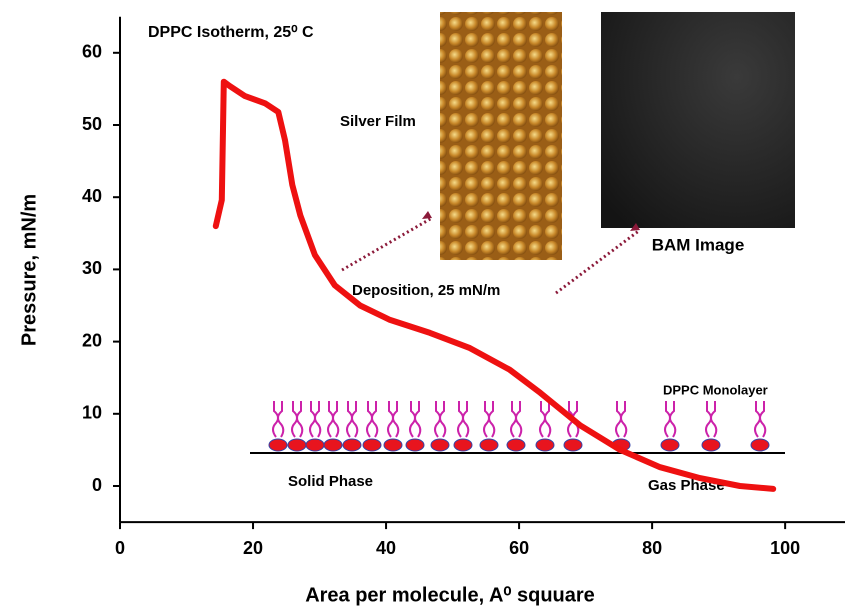  What do you see at coordinates (92, 52) in the screenshot?
I see `y-tick-label: 60` at bounding box center [92, 52].